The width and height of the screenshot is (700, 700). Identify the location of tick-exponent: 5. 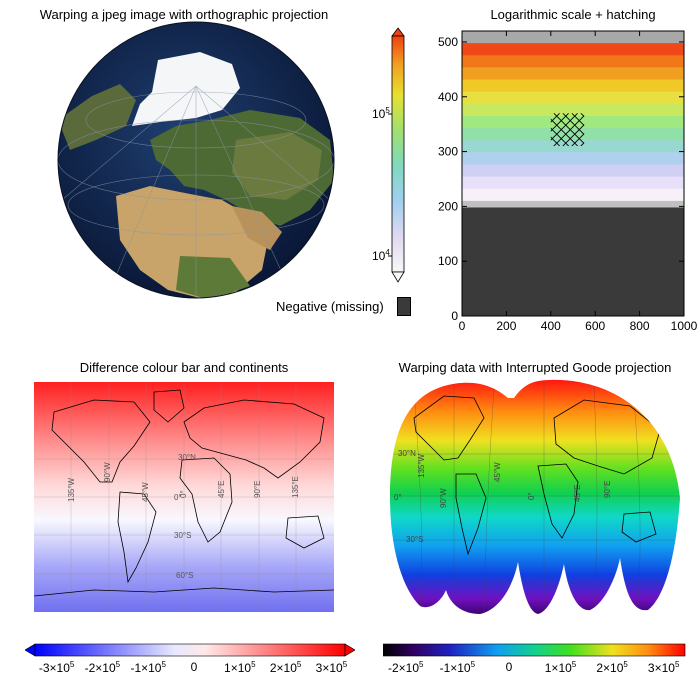
(387, 110).